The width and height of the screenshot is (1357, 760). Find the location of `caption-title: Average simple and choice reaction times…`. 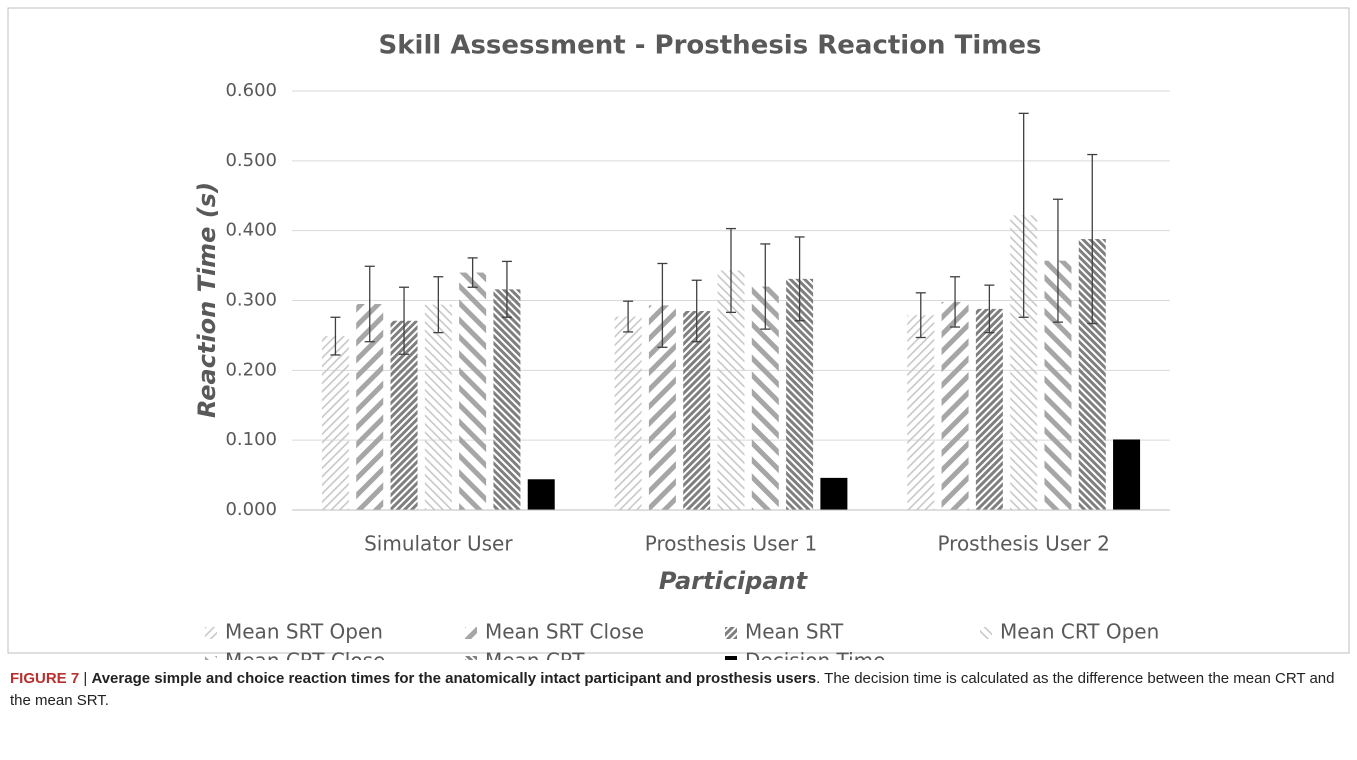

caption-title: Average simple and choice reaction times… is located at coordinates (454, 678).